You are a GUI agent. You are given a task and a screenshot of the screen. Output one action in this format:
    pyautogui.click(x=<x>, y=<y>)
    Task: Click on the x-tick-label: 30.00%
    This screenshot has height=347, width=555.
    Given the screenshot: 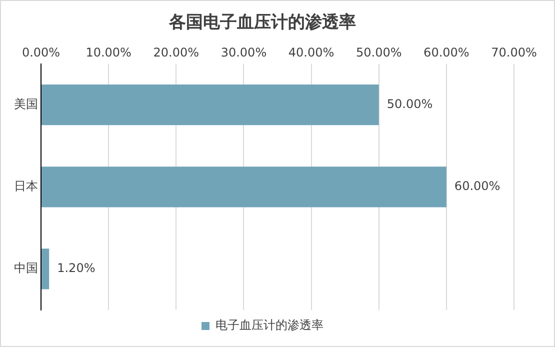 What is the action you would take?
    pyautogui.click(x=243, y=53)
    